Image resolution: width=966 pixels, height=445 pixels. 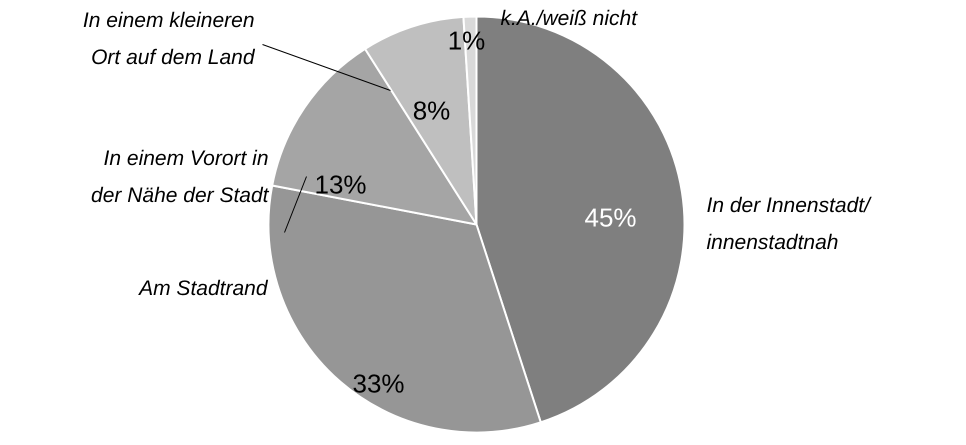 What do you see at coordinates (467, 41) in the screenshot?
I see `data-label: 1%` at bounding box center [467, 41].